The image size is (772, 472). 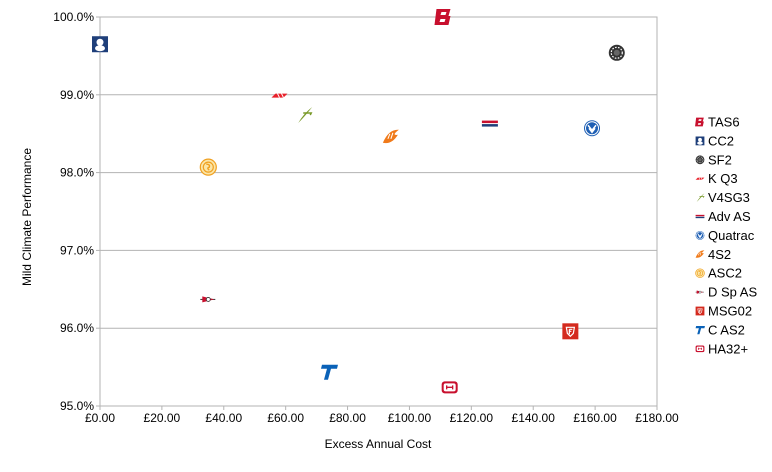 I want to click on data-point-cc2, so click(x=100, y=44).